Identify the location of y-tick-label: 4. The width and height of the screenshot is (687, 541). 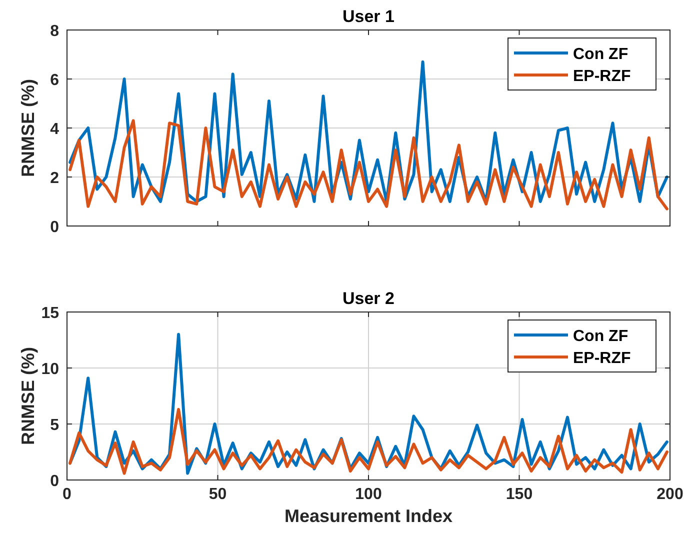
(55, 129).